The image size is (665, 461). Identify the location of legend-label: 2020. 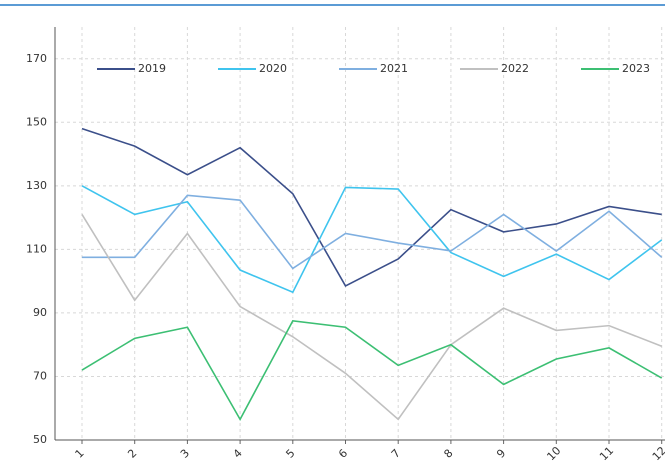
(273, 68).